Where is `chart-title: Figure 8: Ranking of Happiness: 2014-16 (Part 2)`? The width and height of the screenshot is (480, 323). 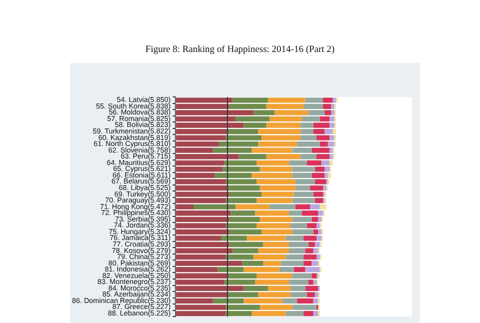 chart-title: Figure 8: Ranking of Happiness: 2014-16 (Part 2) is located at coordinates (240, 50).